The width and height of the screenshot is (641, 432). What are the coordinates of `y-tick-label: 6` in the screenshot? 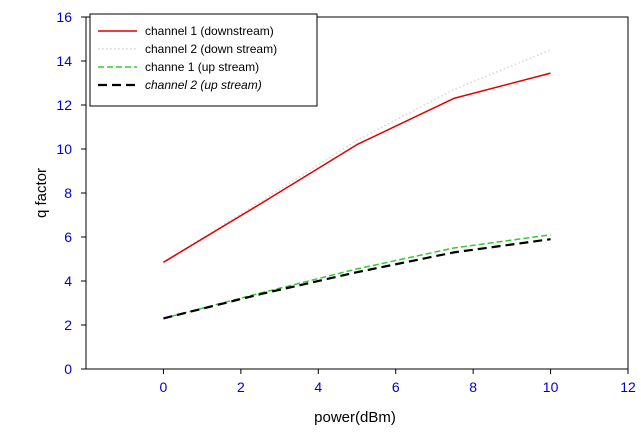 It's located at (68, 237).